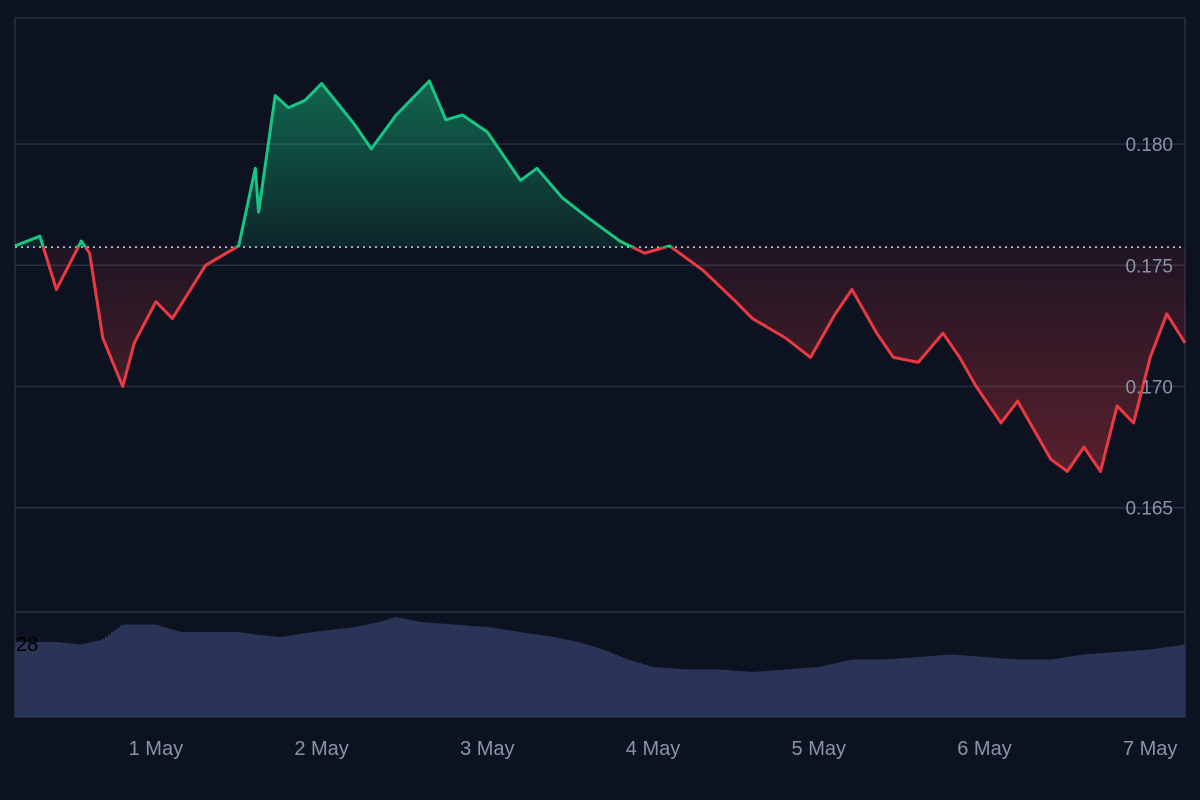 This screenshot has height=800, width=1200. I want to click on y-tick-label: 0.175, so click(1149, 266).